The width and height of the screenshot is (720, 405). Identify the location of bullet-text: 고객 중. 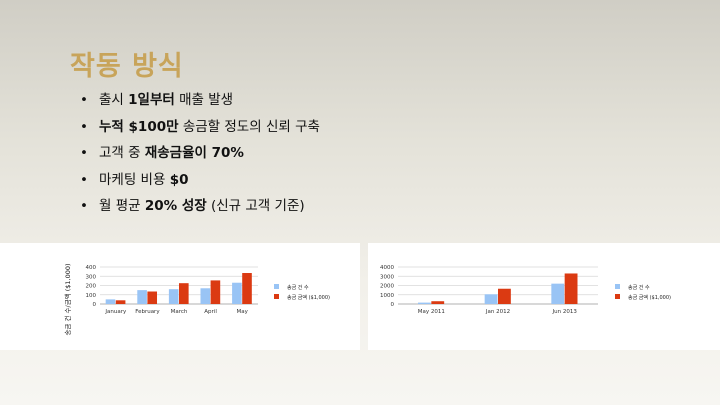
(122, 153).